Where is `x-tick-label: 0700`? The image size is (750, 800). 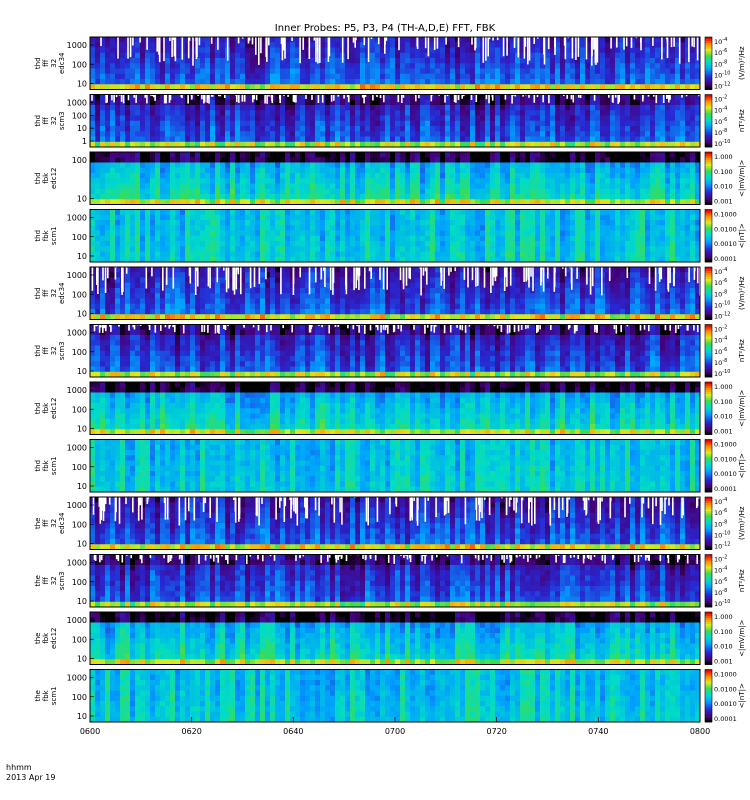 x-tick-label: 0700 is located at coordinates (395, 731).